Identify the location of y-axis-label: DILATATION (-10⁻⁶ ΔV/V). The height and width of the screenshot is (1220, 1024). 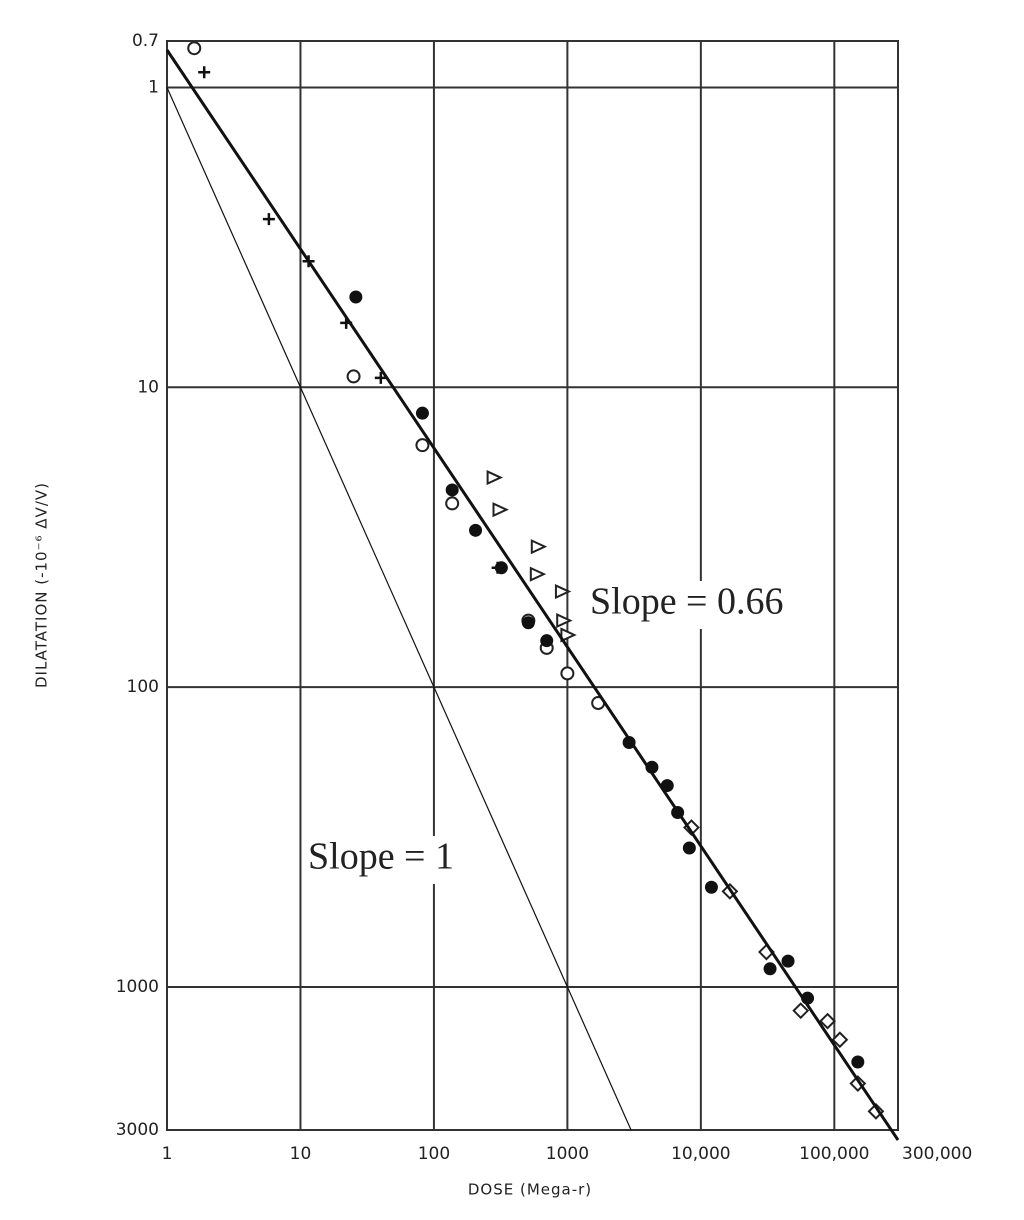
(42, 585).